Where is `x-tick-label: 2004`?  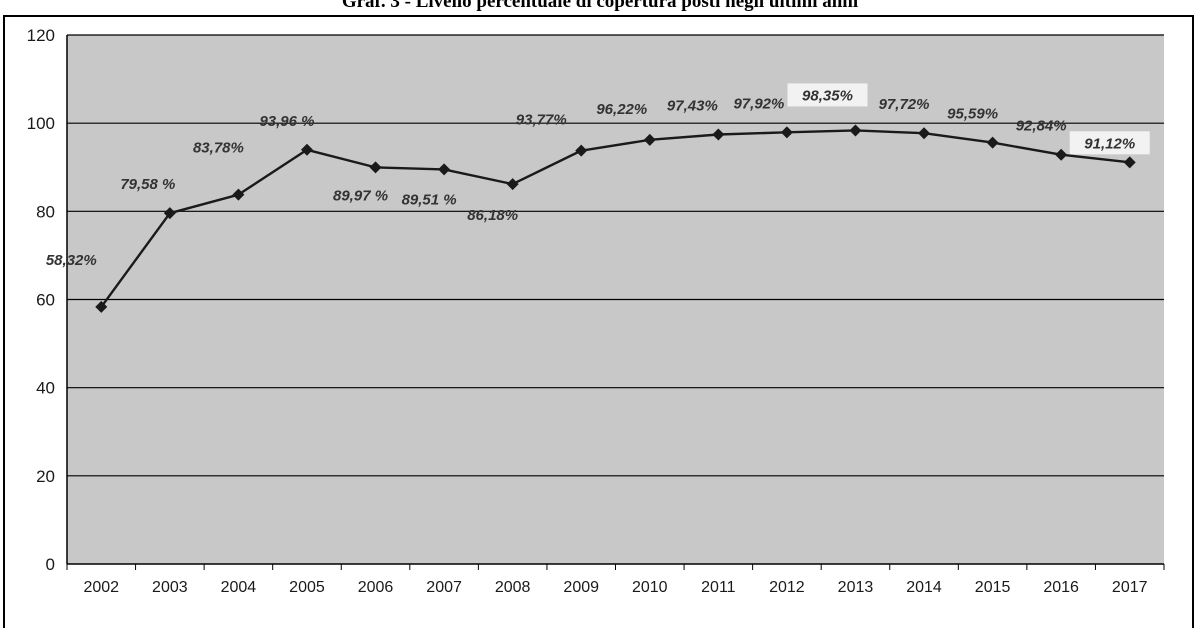 x-tick-label: 2004 is located at coordinates (239, 587).